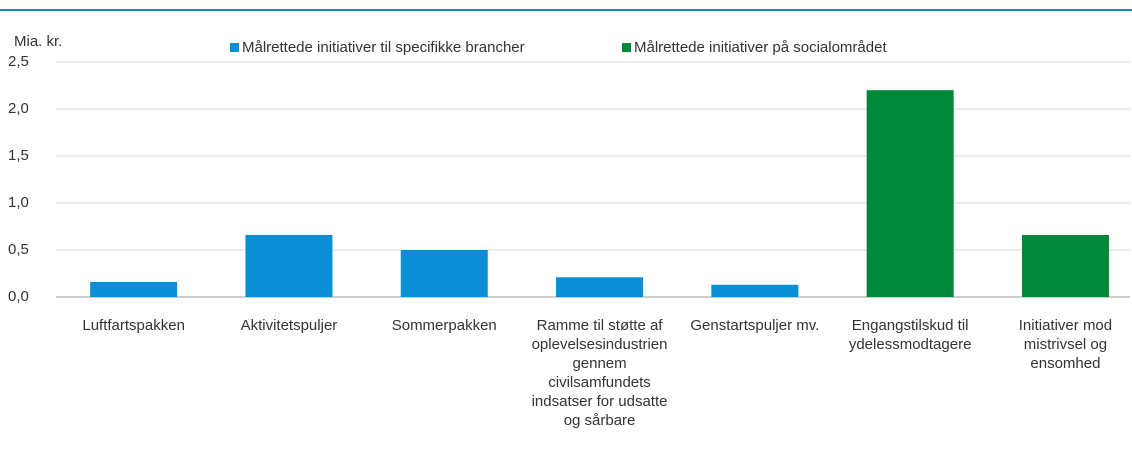 The width and height of the screenshot is (1132, 451). I want to click on y-tick-label: 1,0, so click(18, 202).